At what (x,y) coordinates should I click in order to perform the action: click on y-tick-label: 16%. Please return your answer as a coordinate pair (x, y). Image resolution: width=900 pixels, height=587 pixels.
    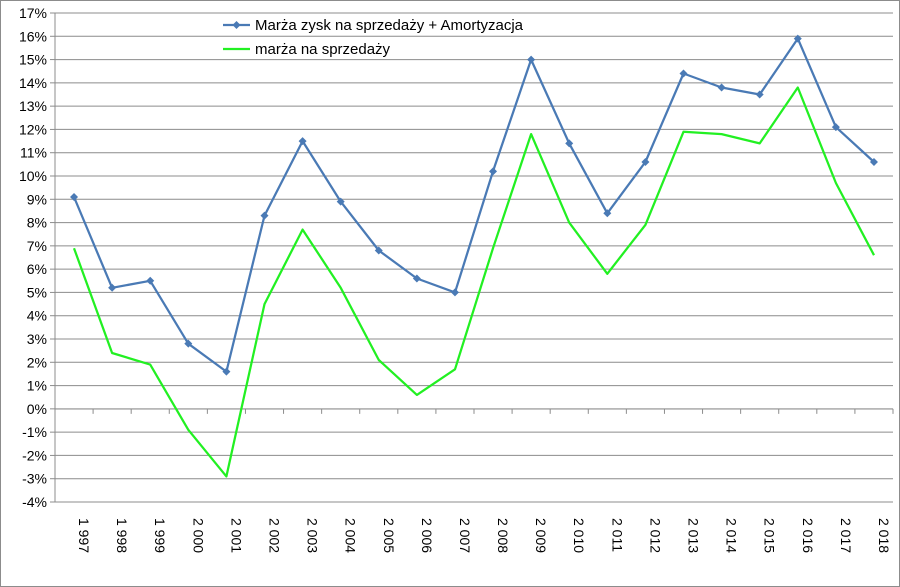
    Looking at the image, I should click on (33, 36).